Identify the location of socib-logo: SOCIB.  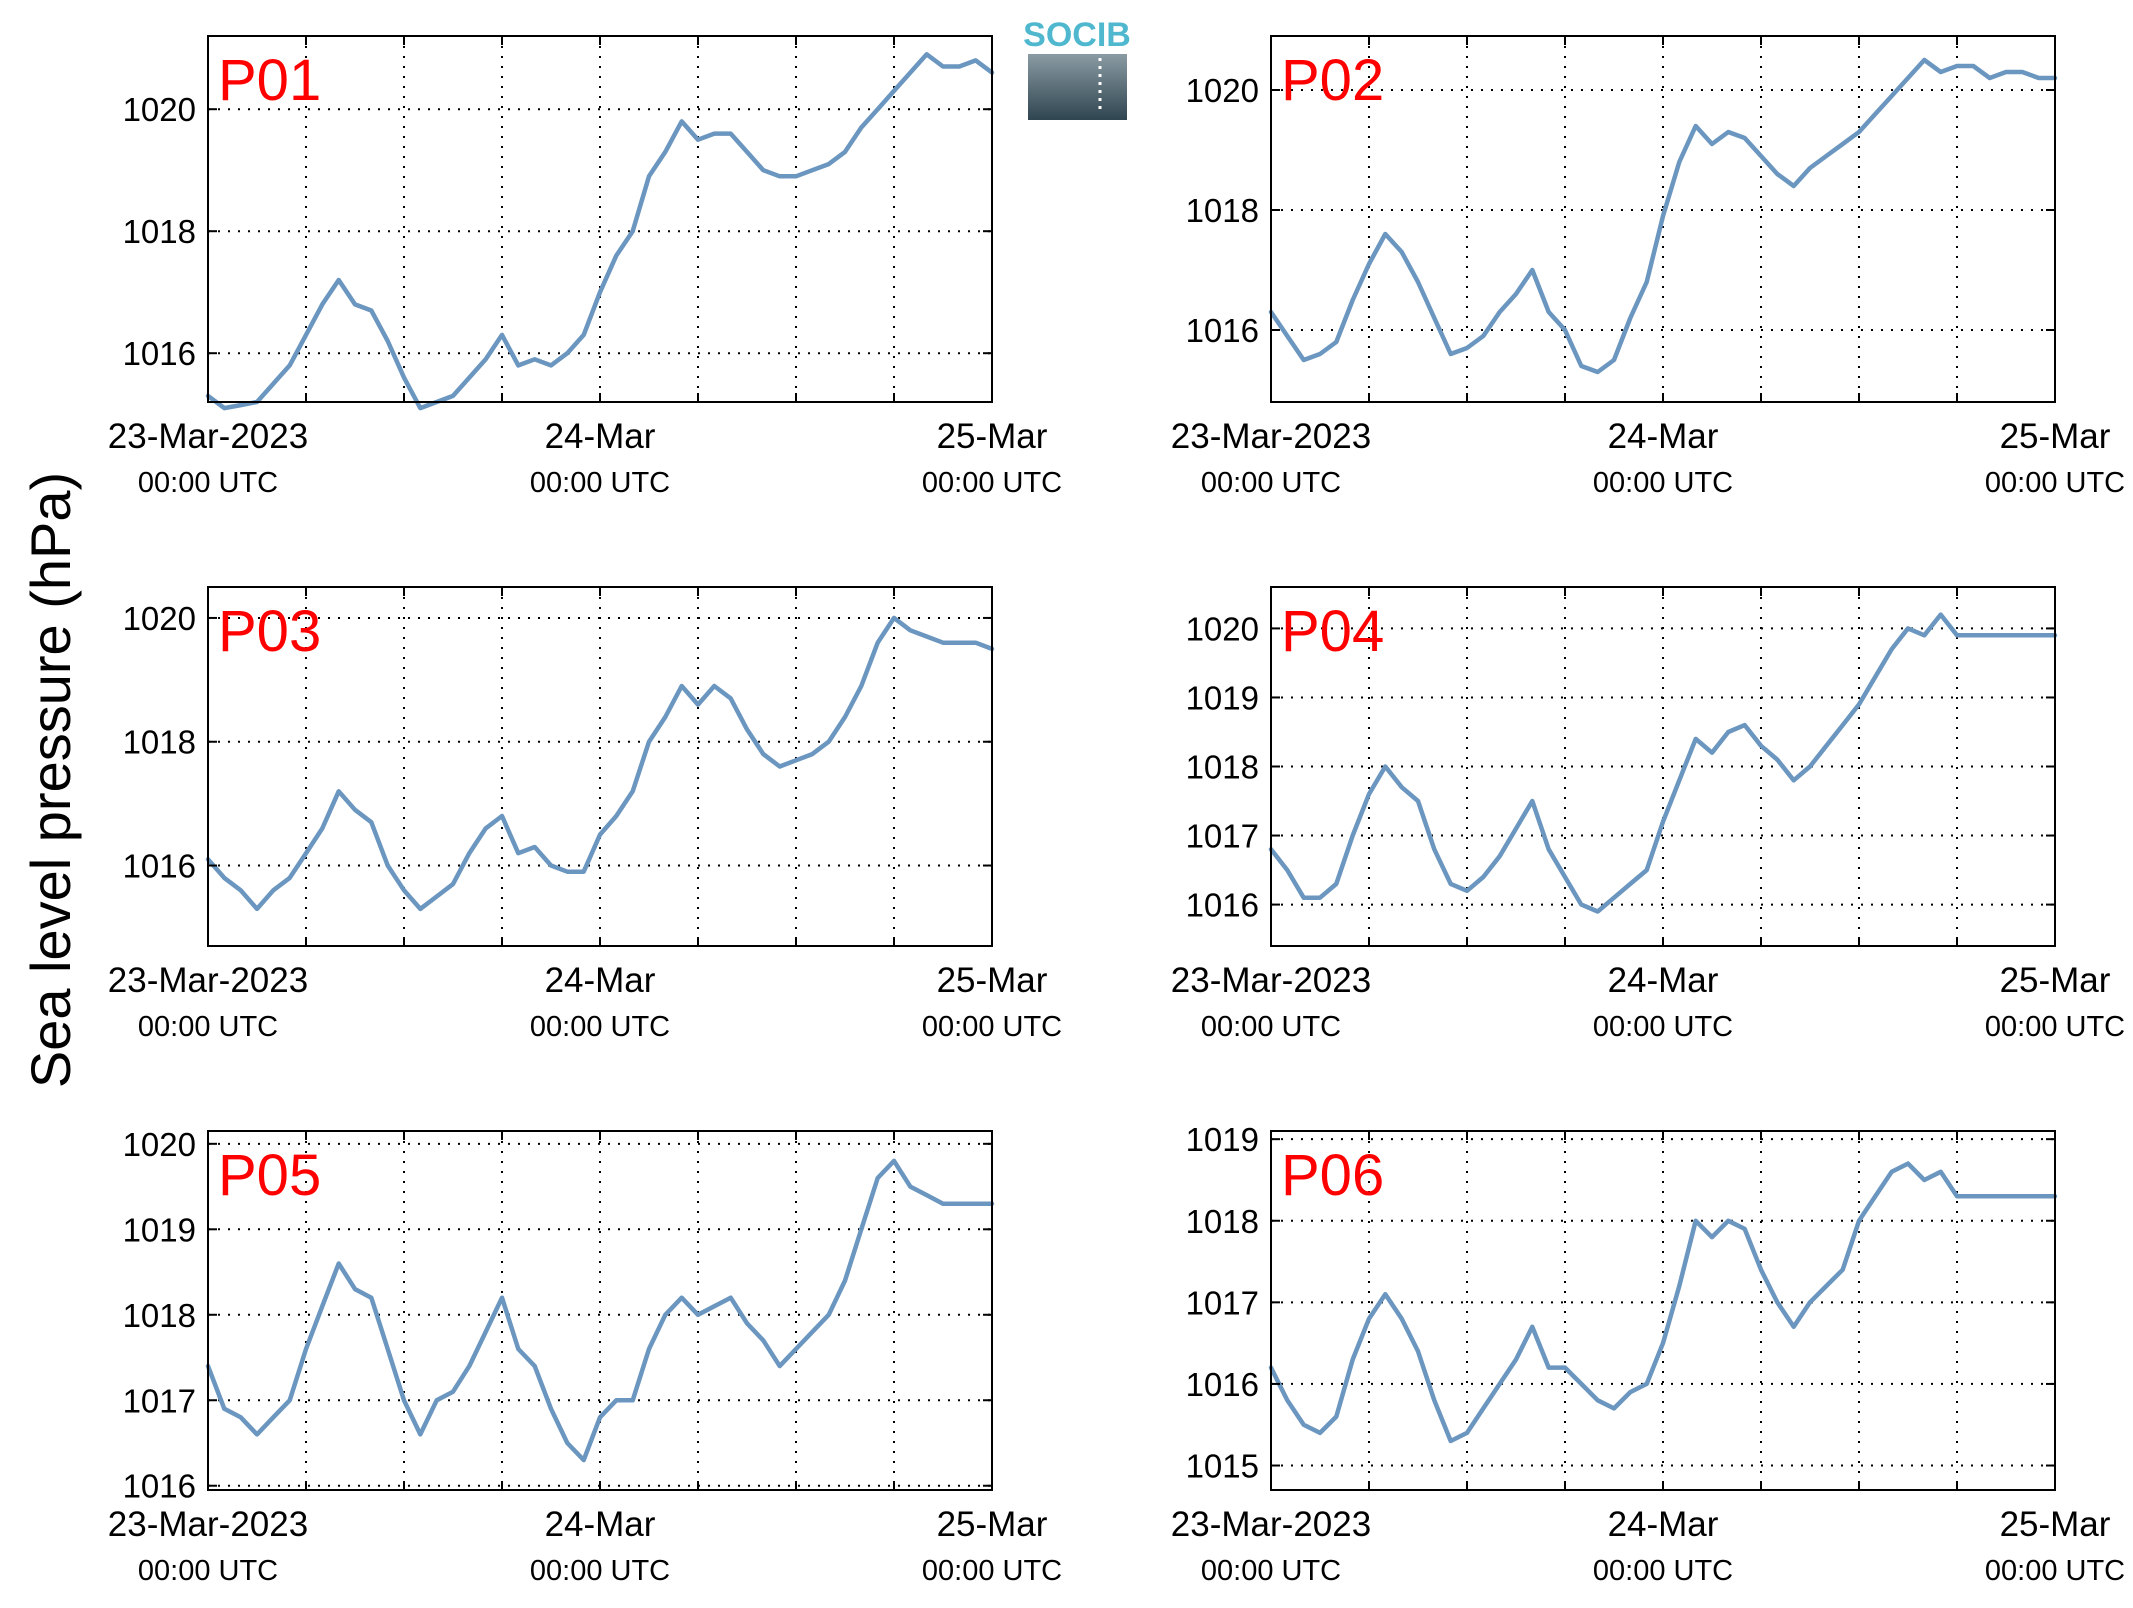
(1077, 68).